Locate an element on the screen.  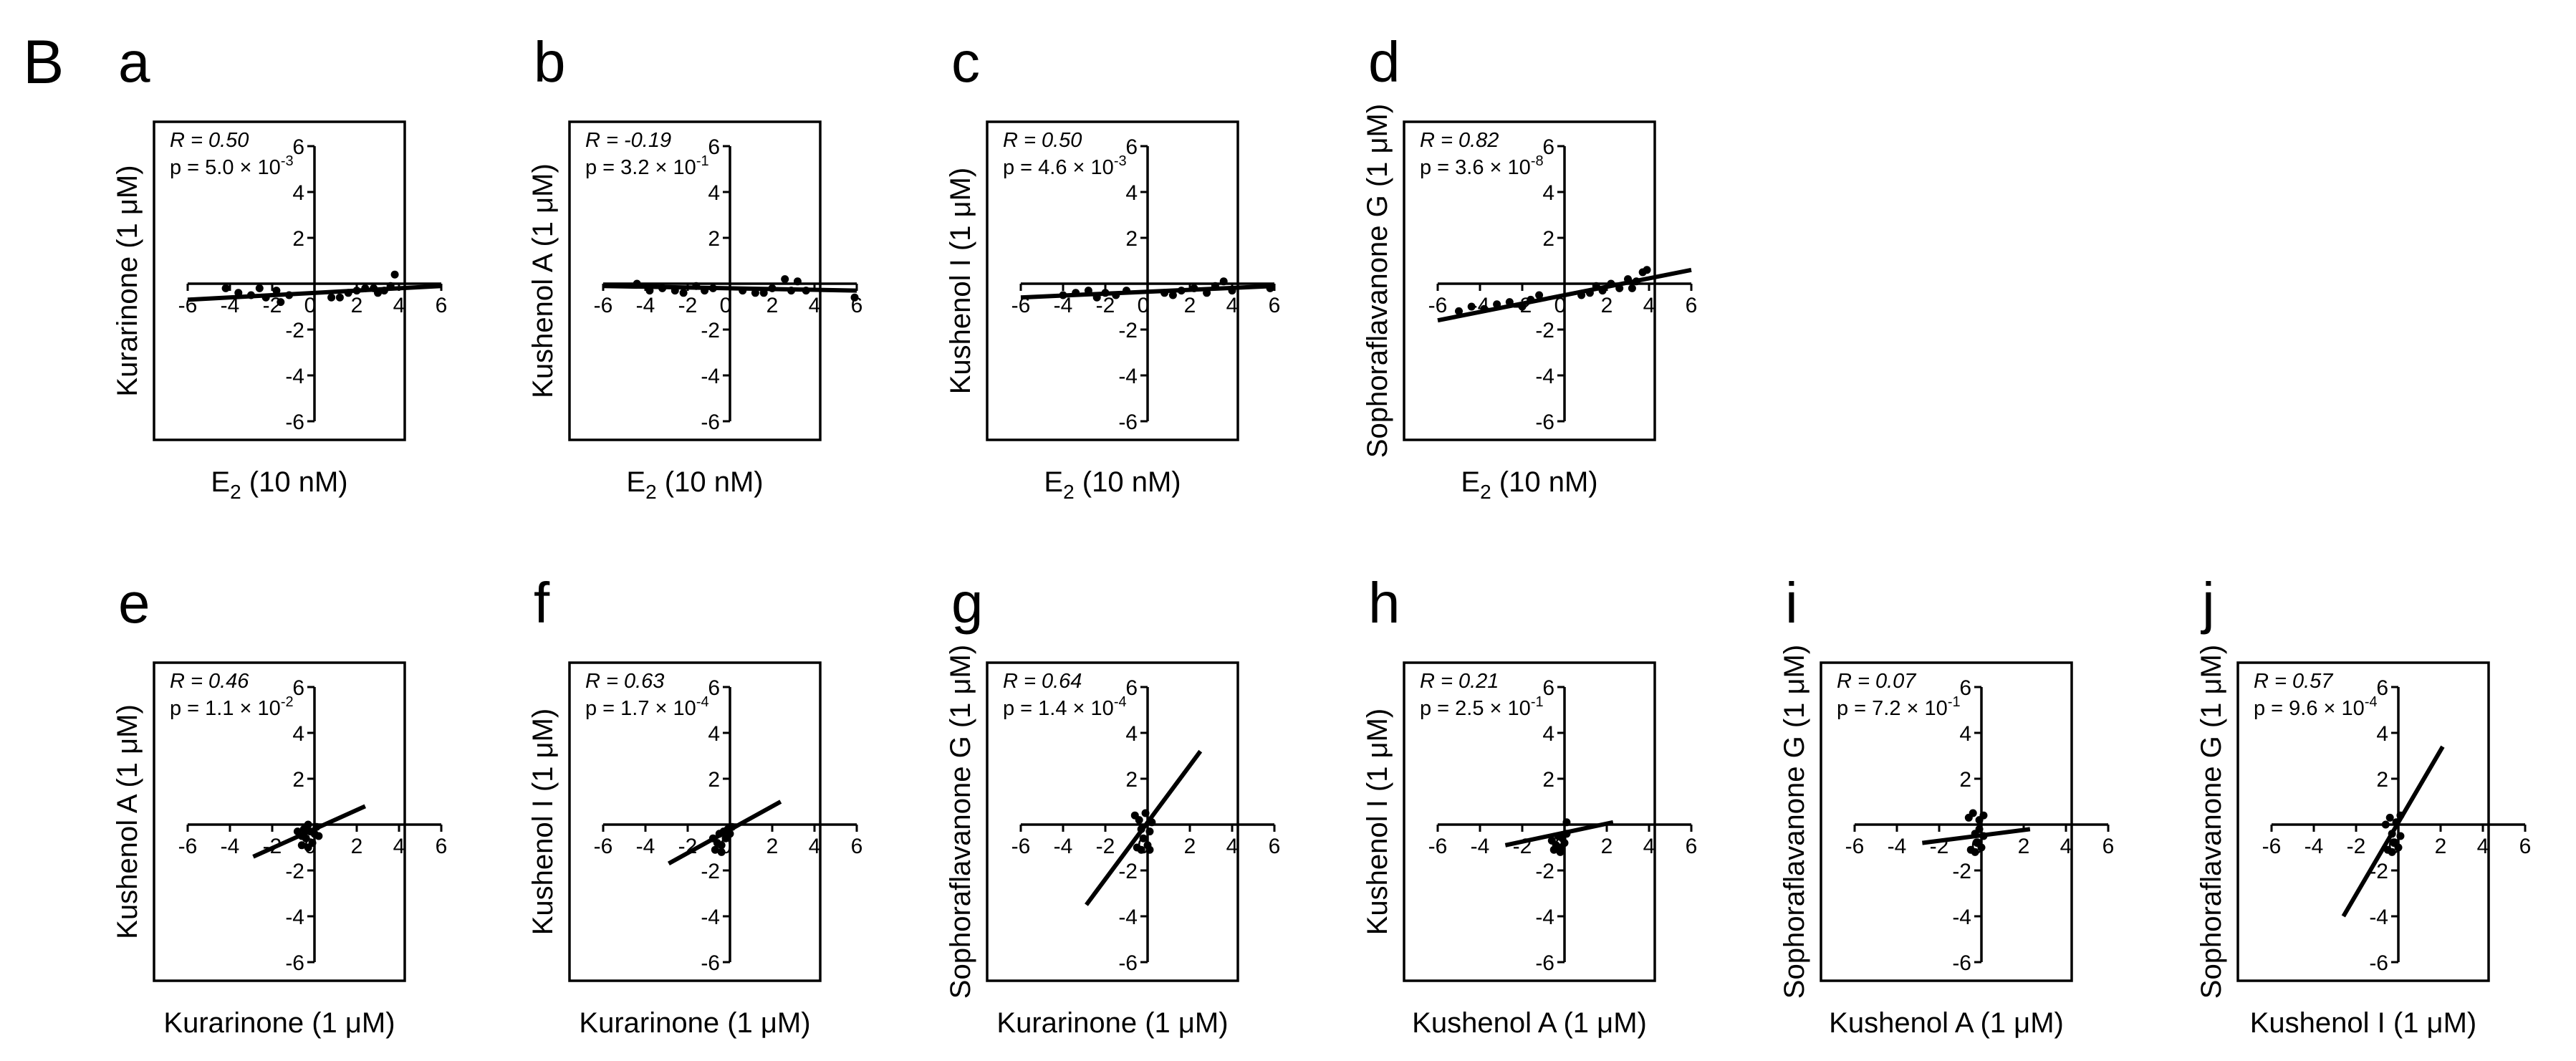
p-value: p = 5.0 × 10-3 is located at coordinates (232, 166).